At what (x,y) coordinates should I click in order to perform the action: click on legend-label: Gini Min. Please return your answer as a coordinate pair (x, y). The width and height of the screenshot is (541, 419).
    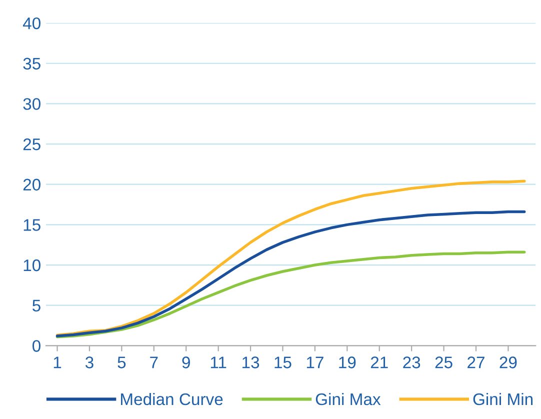
    Looking at the image, I should click on (503, 399).